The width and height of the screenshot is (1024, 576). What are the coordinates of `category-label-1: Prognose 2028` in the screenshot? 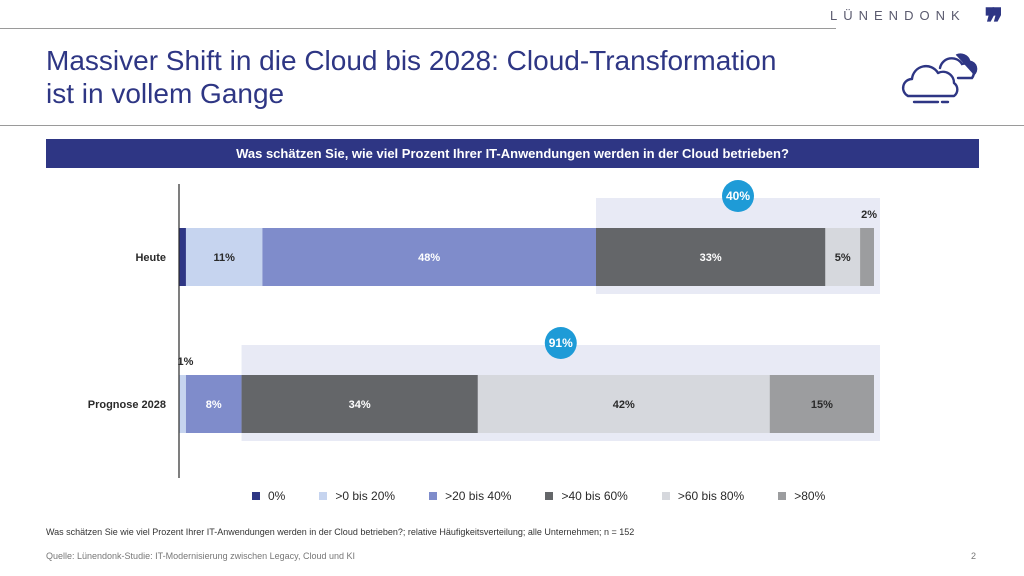 It's located at (127, 405).